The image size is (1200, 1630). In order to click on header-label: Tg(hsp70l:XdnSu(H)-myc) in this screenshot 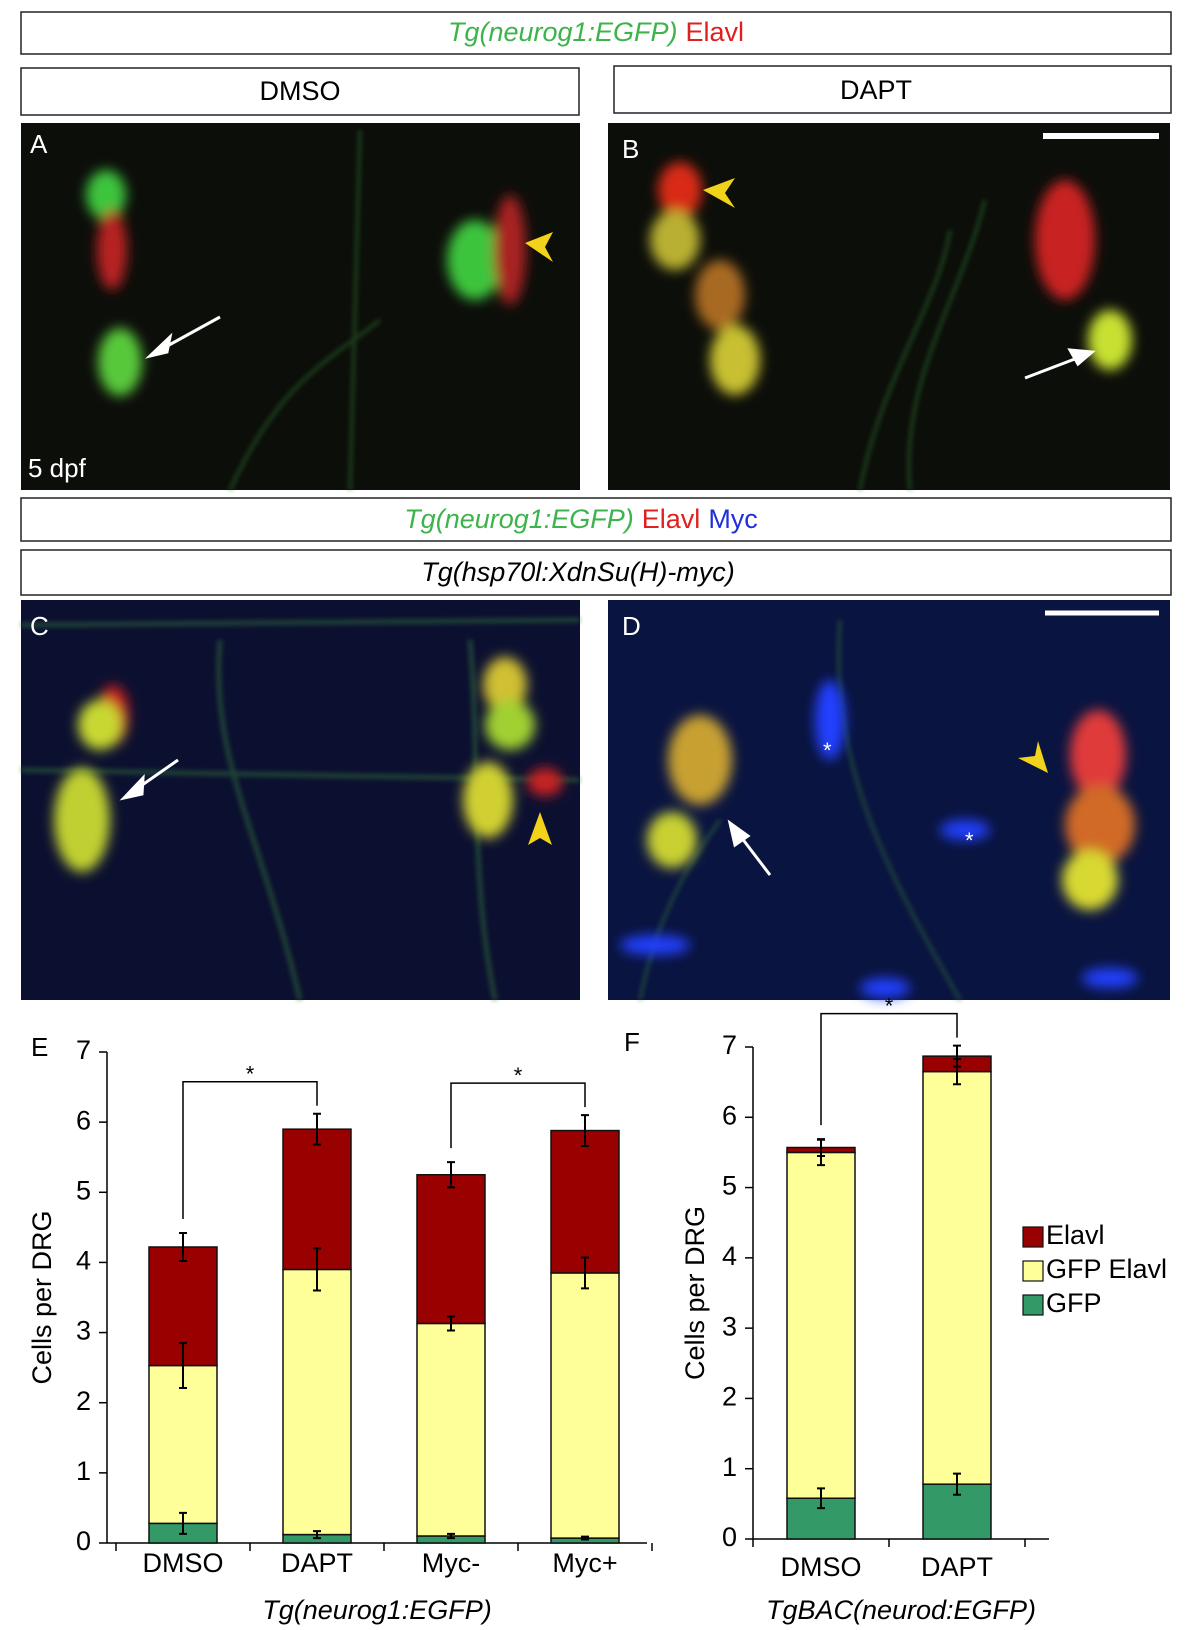, I will do `click(578, 572)`.